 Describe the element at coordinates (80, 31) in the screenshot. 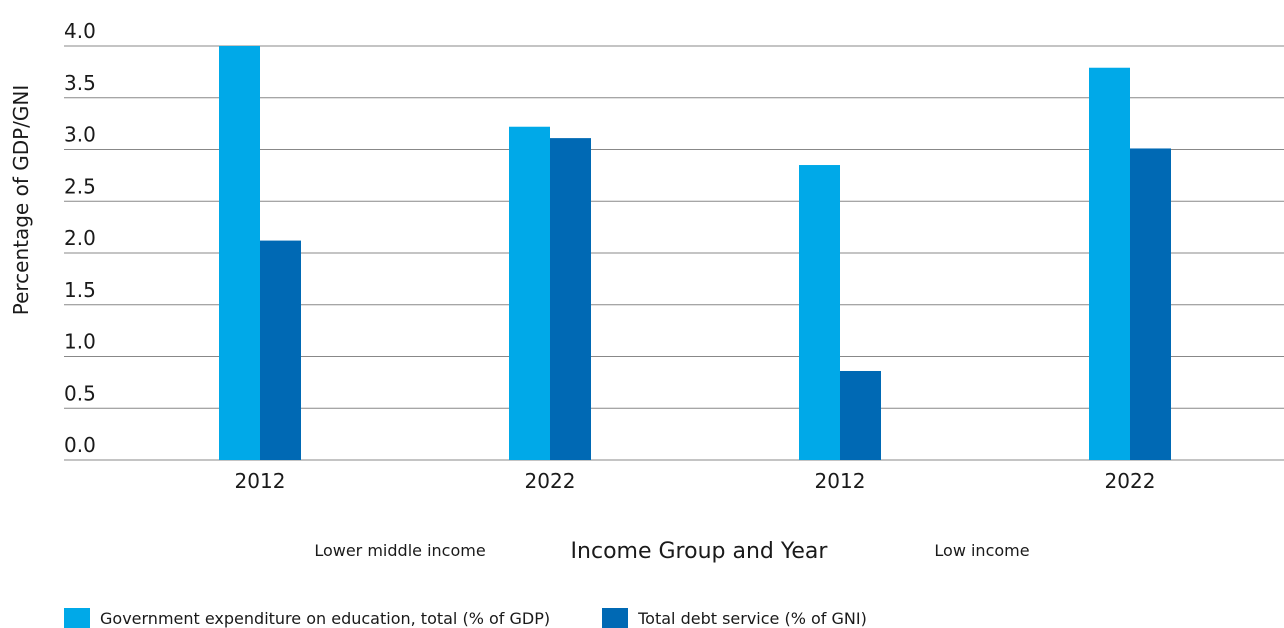

I see `y-tick-label: 4.0` at that location.